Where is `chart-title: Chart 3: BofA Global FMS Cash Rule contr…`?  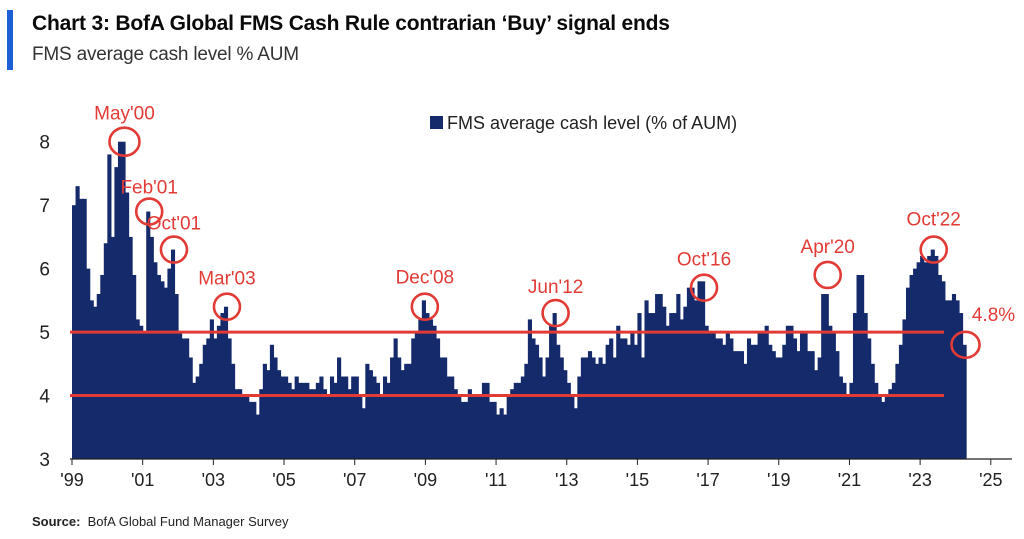 chart-title: Chart 3: BofA Global FMS Cash Rule contr… is located at coordinates (351, 23).